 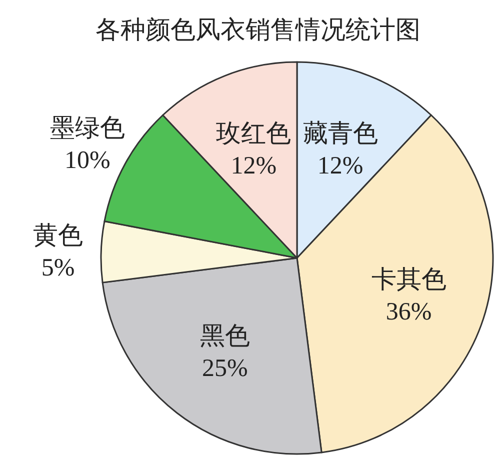 I want to click on slice-label: 玫红色, so click(x=254, y=134).